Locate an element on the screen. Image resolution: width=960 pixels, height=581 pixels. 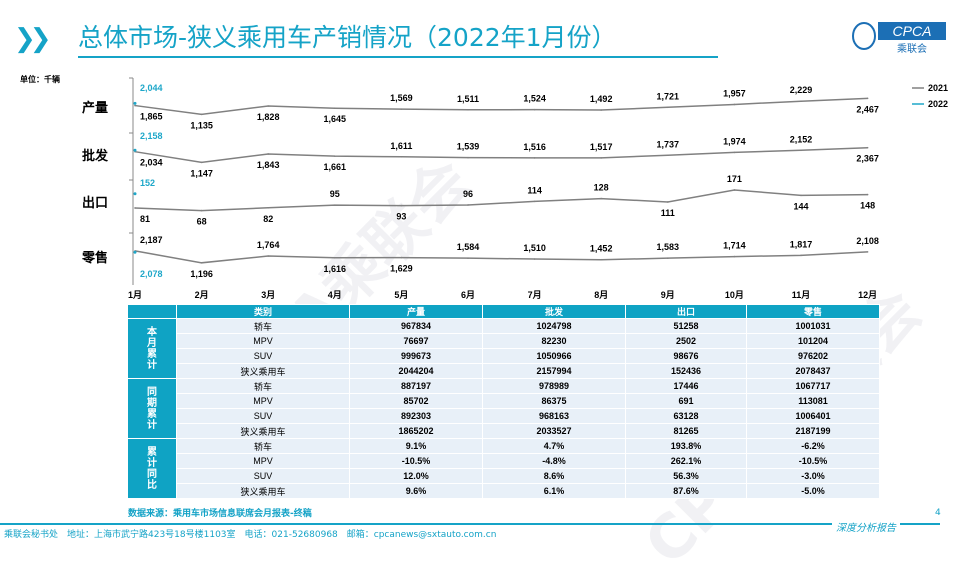
value-cell: -10.5% is located at coordinates (416, 461).